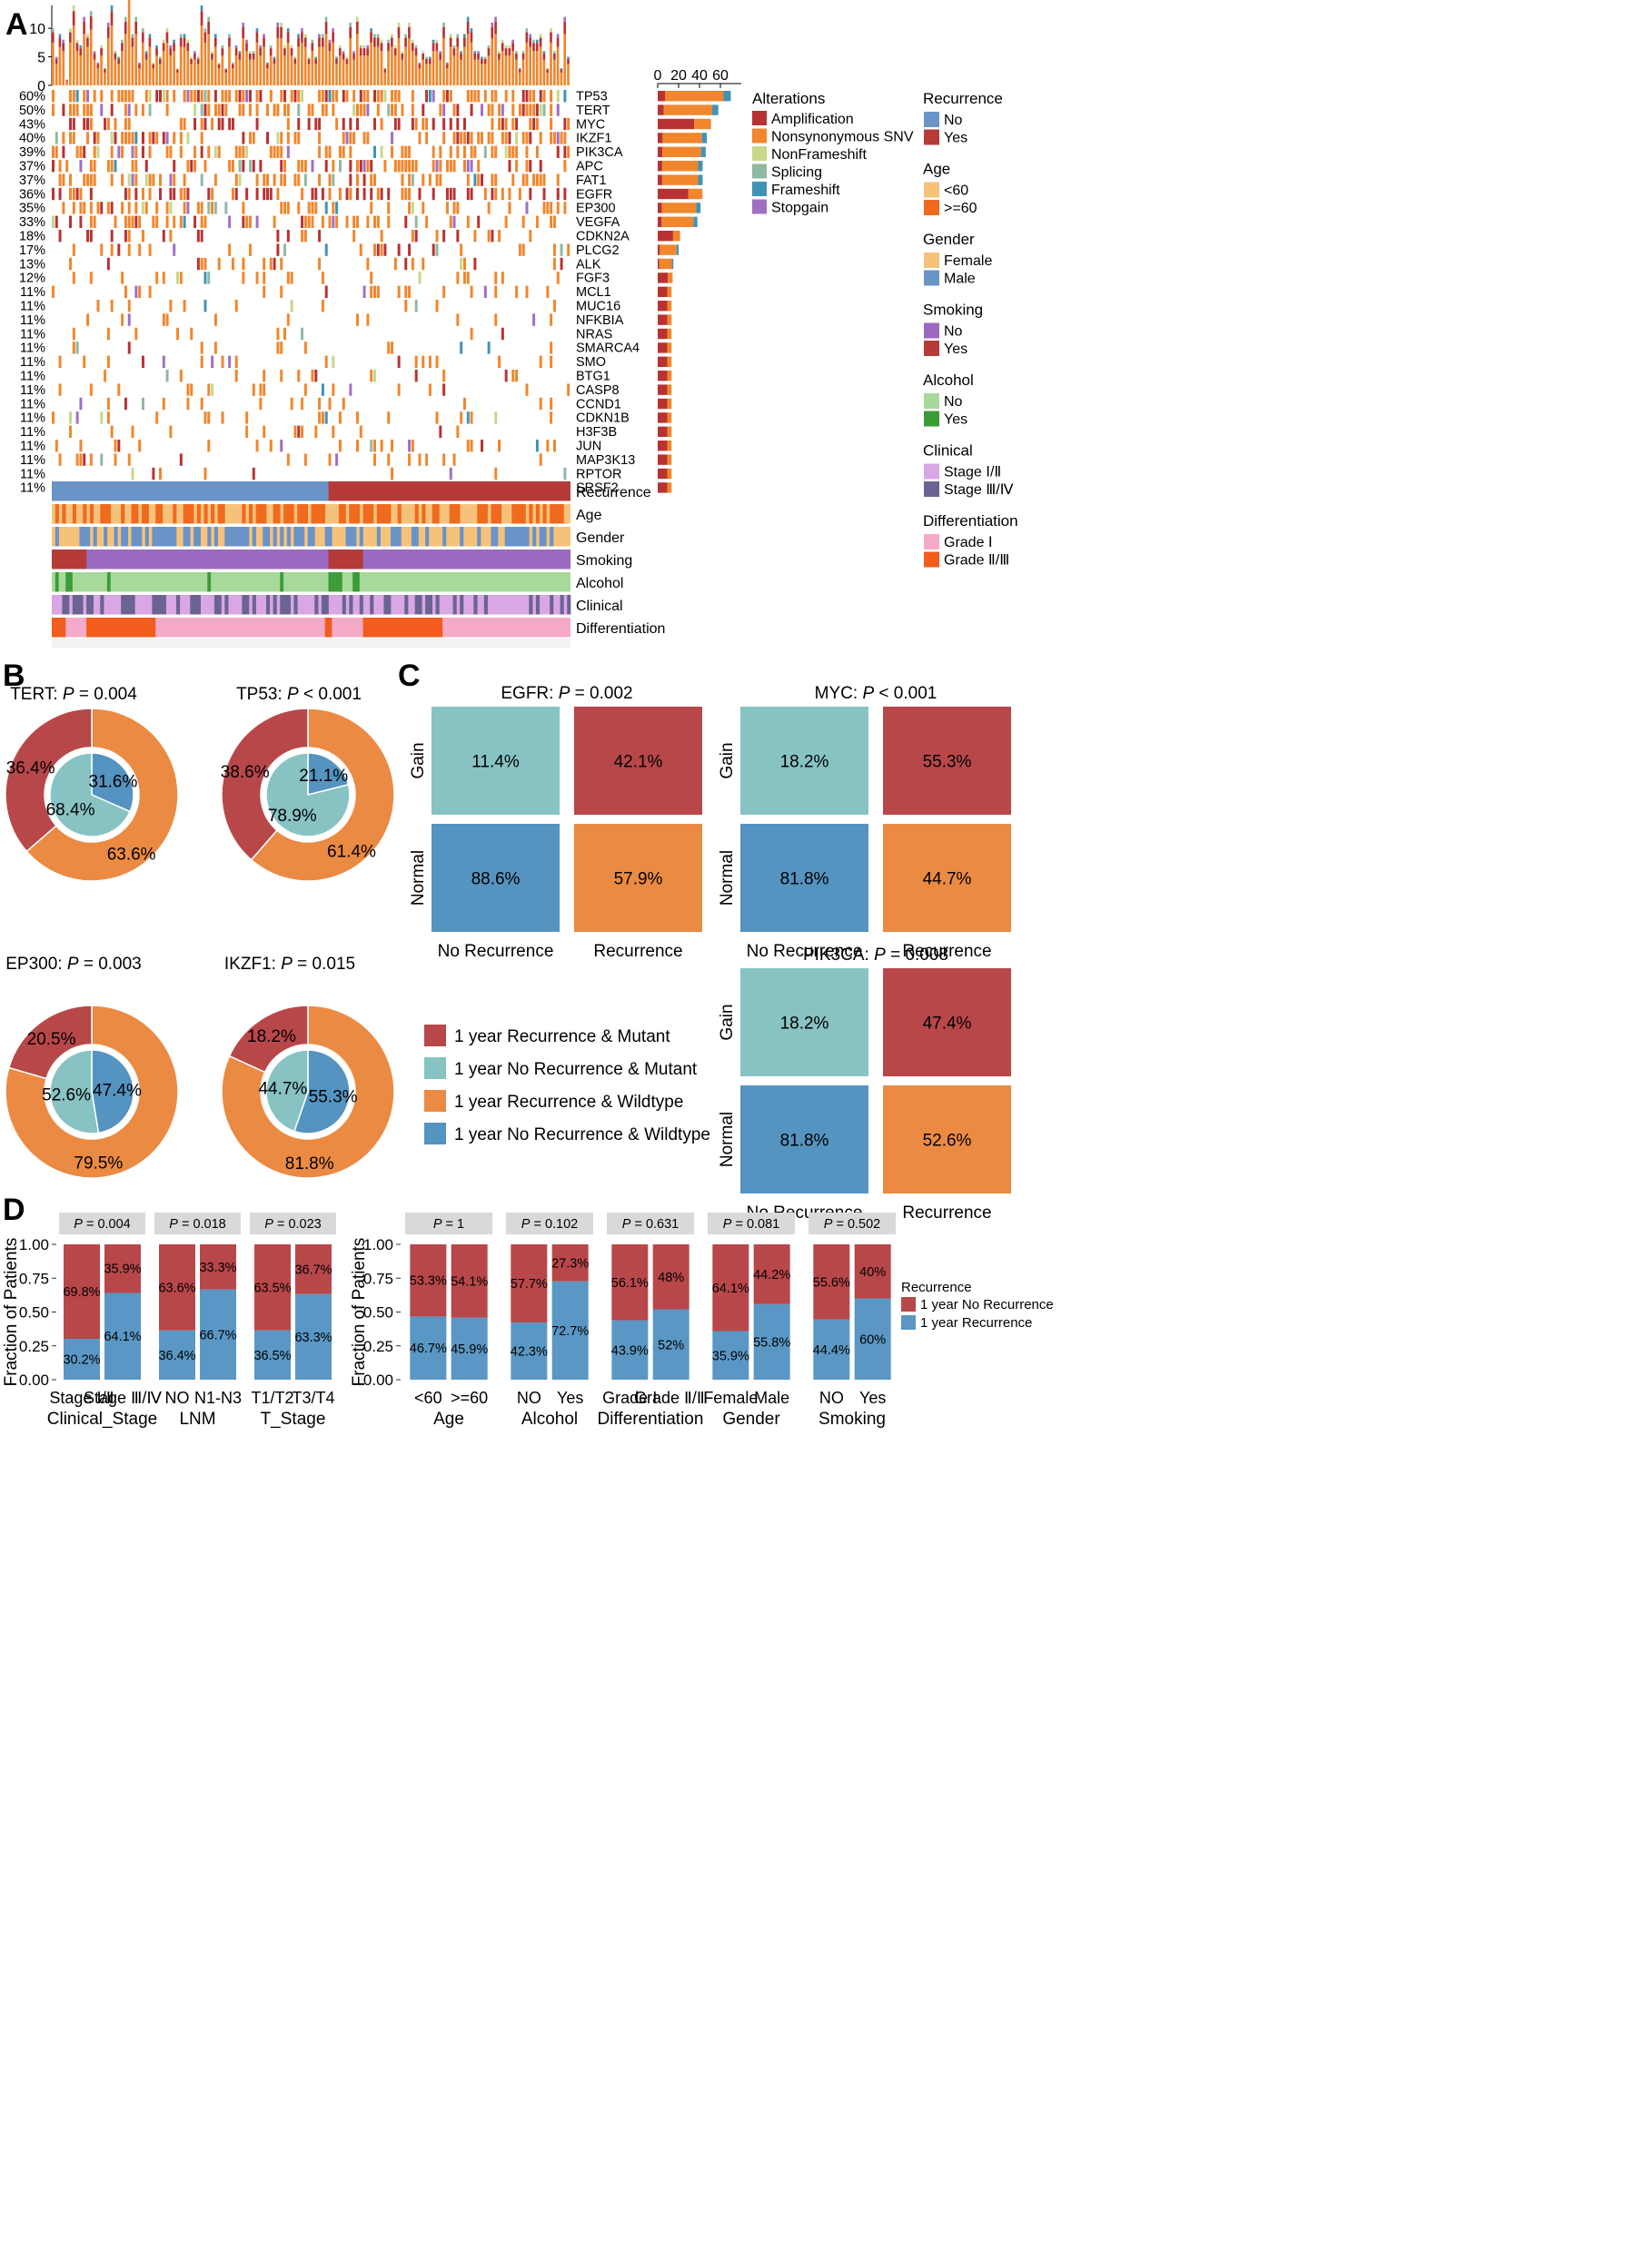 The height and width of the screenshot is (2268, 1627). What do you see at coordinates (876, 956) in the screenshot?
I see `table-title: PIK3CA: P = 0.008` at bounding box center [876, 956].